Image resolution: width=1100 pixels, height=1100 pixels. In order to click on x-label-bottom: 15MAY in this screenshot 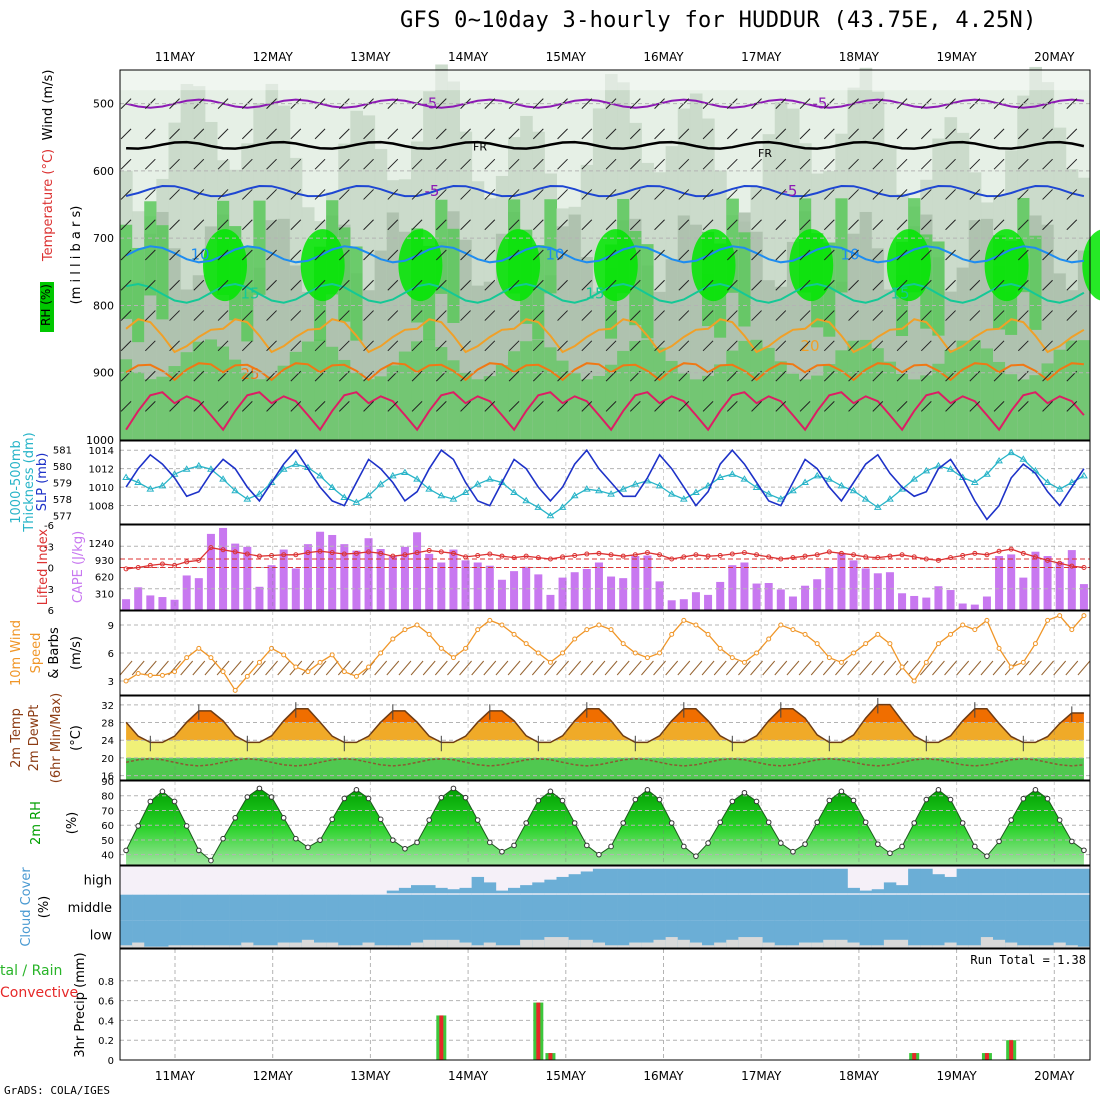, I will do `click(566, 1076)`.